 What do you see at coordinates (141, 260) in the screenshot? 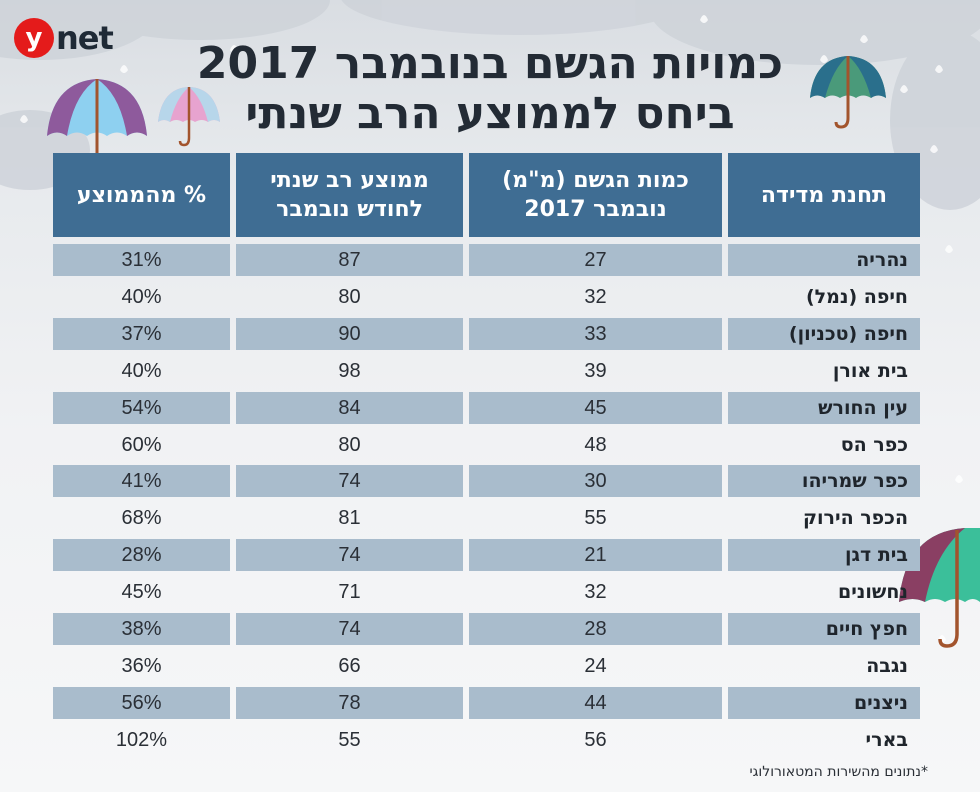
I see `percent-cell: 31%` at bounding box center [141, 260].